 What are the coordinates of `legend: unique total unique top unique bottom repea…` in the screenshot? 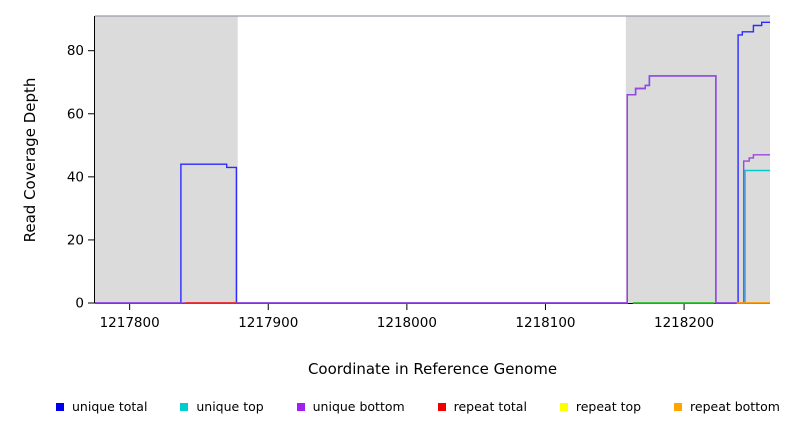 It's located at (396, 406).